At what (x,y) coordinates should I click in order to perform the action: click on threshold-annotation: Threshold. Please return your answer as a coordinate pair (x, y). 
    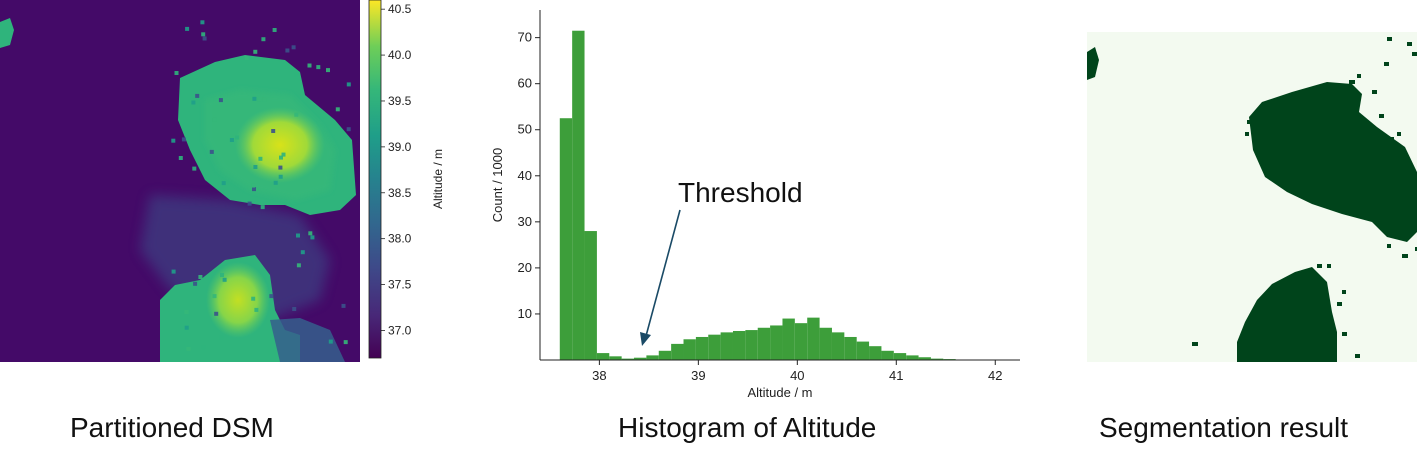
    Looking at the image, I should click on (740, 192).